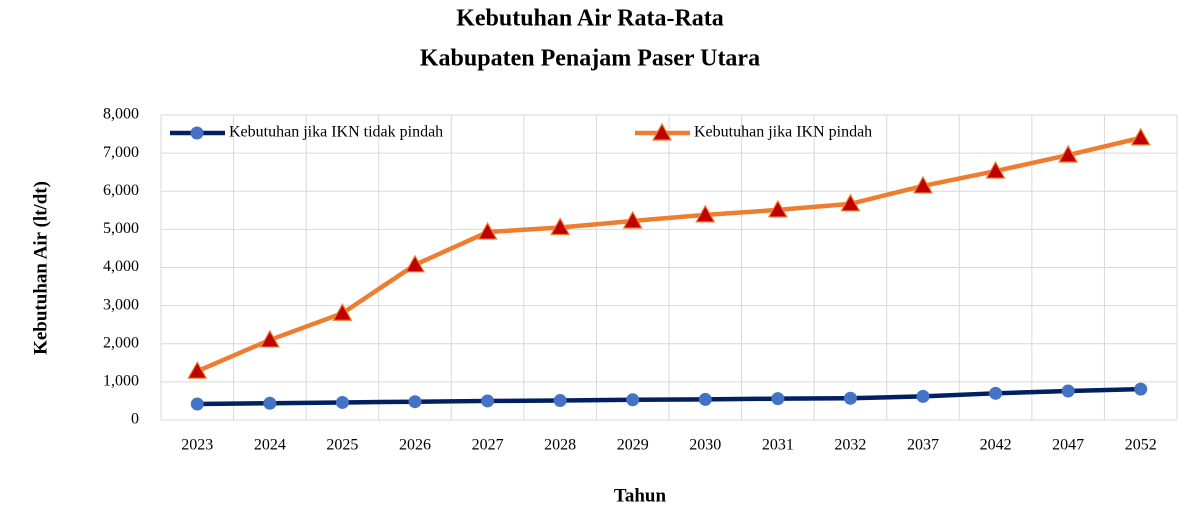 Image resolution: width=1180 pixels, height=508 pixels. What do you see at coordinates (121, 228) in the screenshot?
I see `y-tick-label: 5,000` at bounding box center [121, 228].